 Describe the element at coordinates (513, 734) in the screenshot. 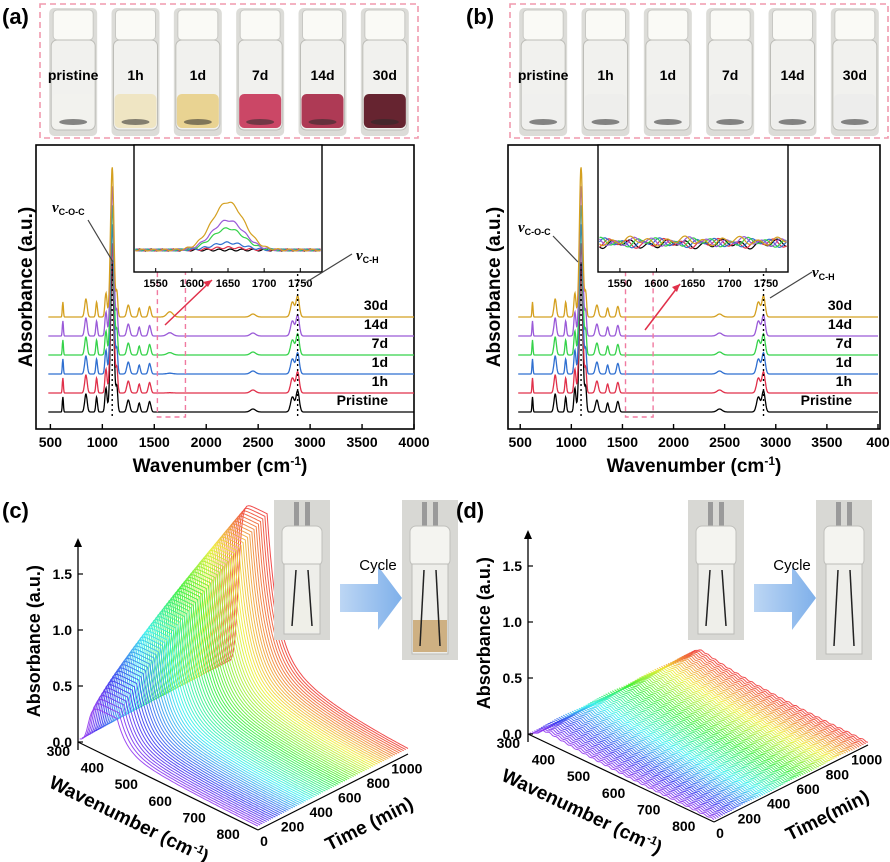

I see `z-tick-label: 0.0` at that location.